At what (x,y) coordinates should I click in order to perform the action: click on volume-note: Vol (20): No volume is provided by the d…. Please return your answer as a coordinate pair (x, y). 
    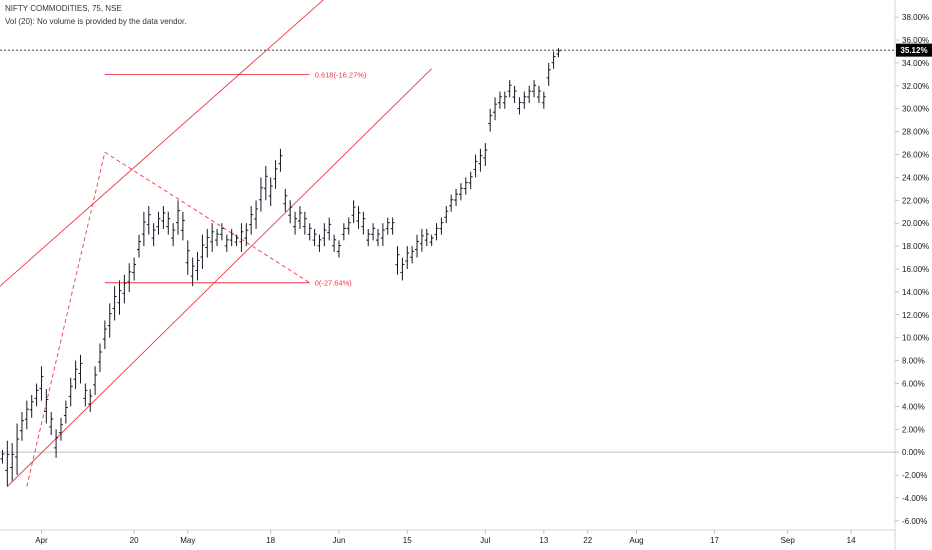
    Looking at the image, I should click on (96, 21).